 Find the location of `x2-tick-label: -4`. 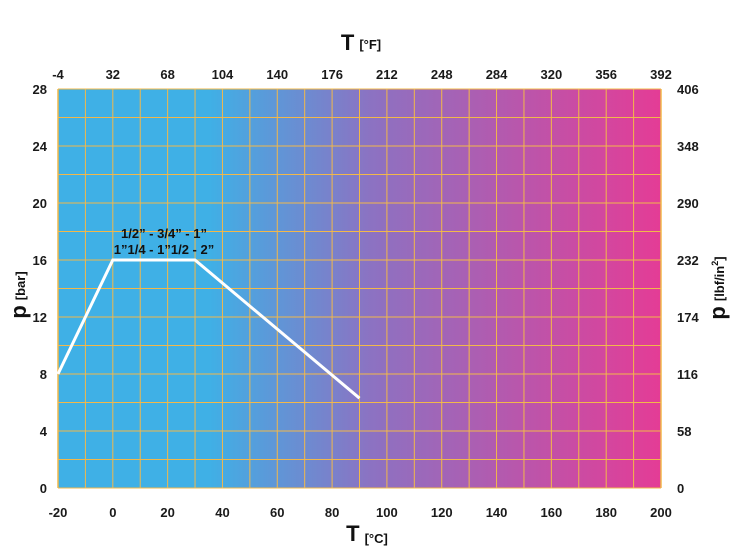

x2-tick-label: -4 is located at coordinates (58, 74).